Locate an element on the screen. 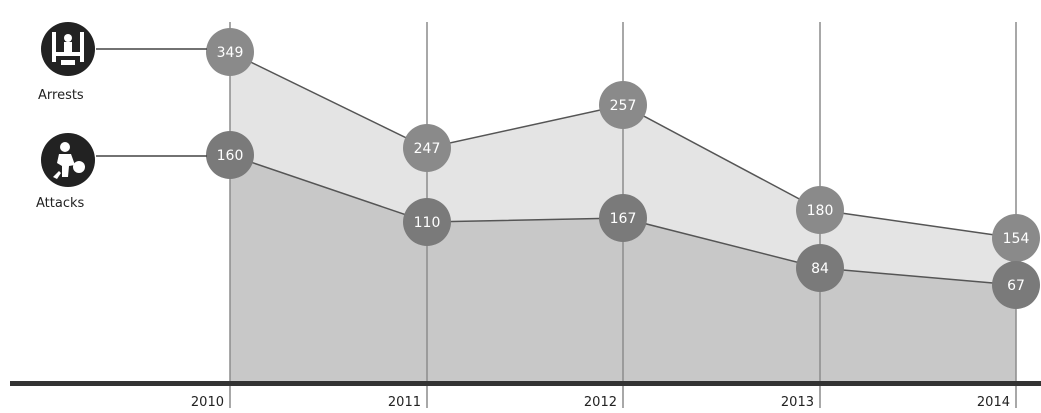  data-label-attacks-2011: 110 is located at coordinates (427, 223).